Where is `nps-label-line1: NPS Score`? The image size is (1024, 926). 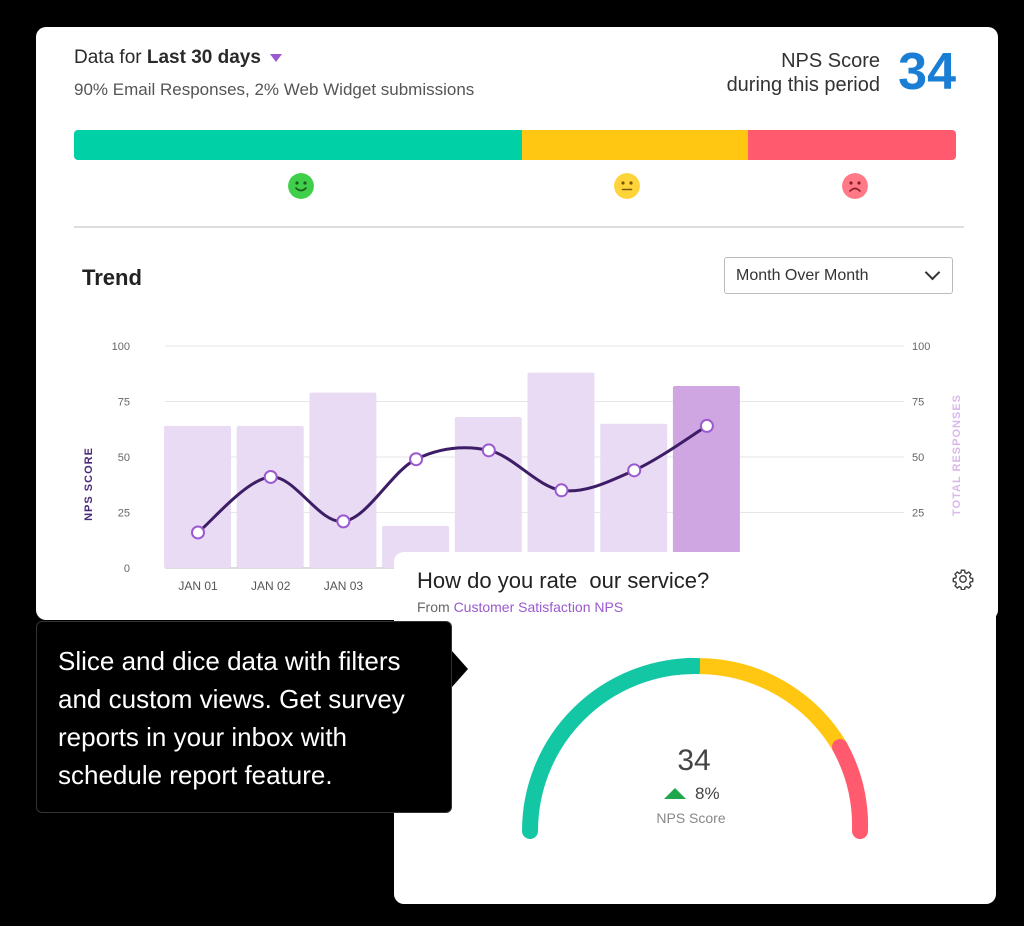 nps-label-line1: NPS Score is located at coordinates (830, 61).